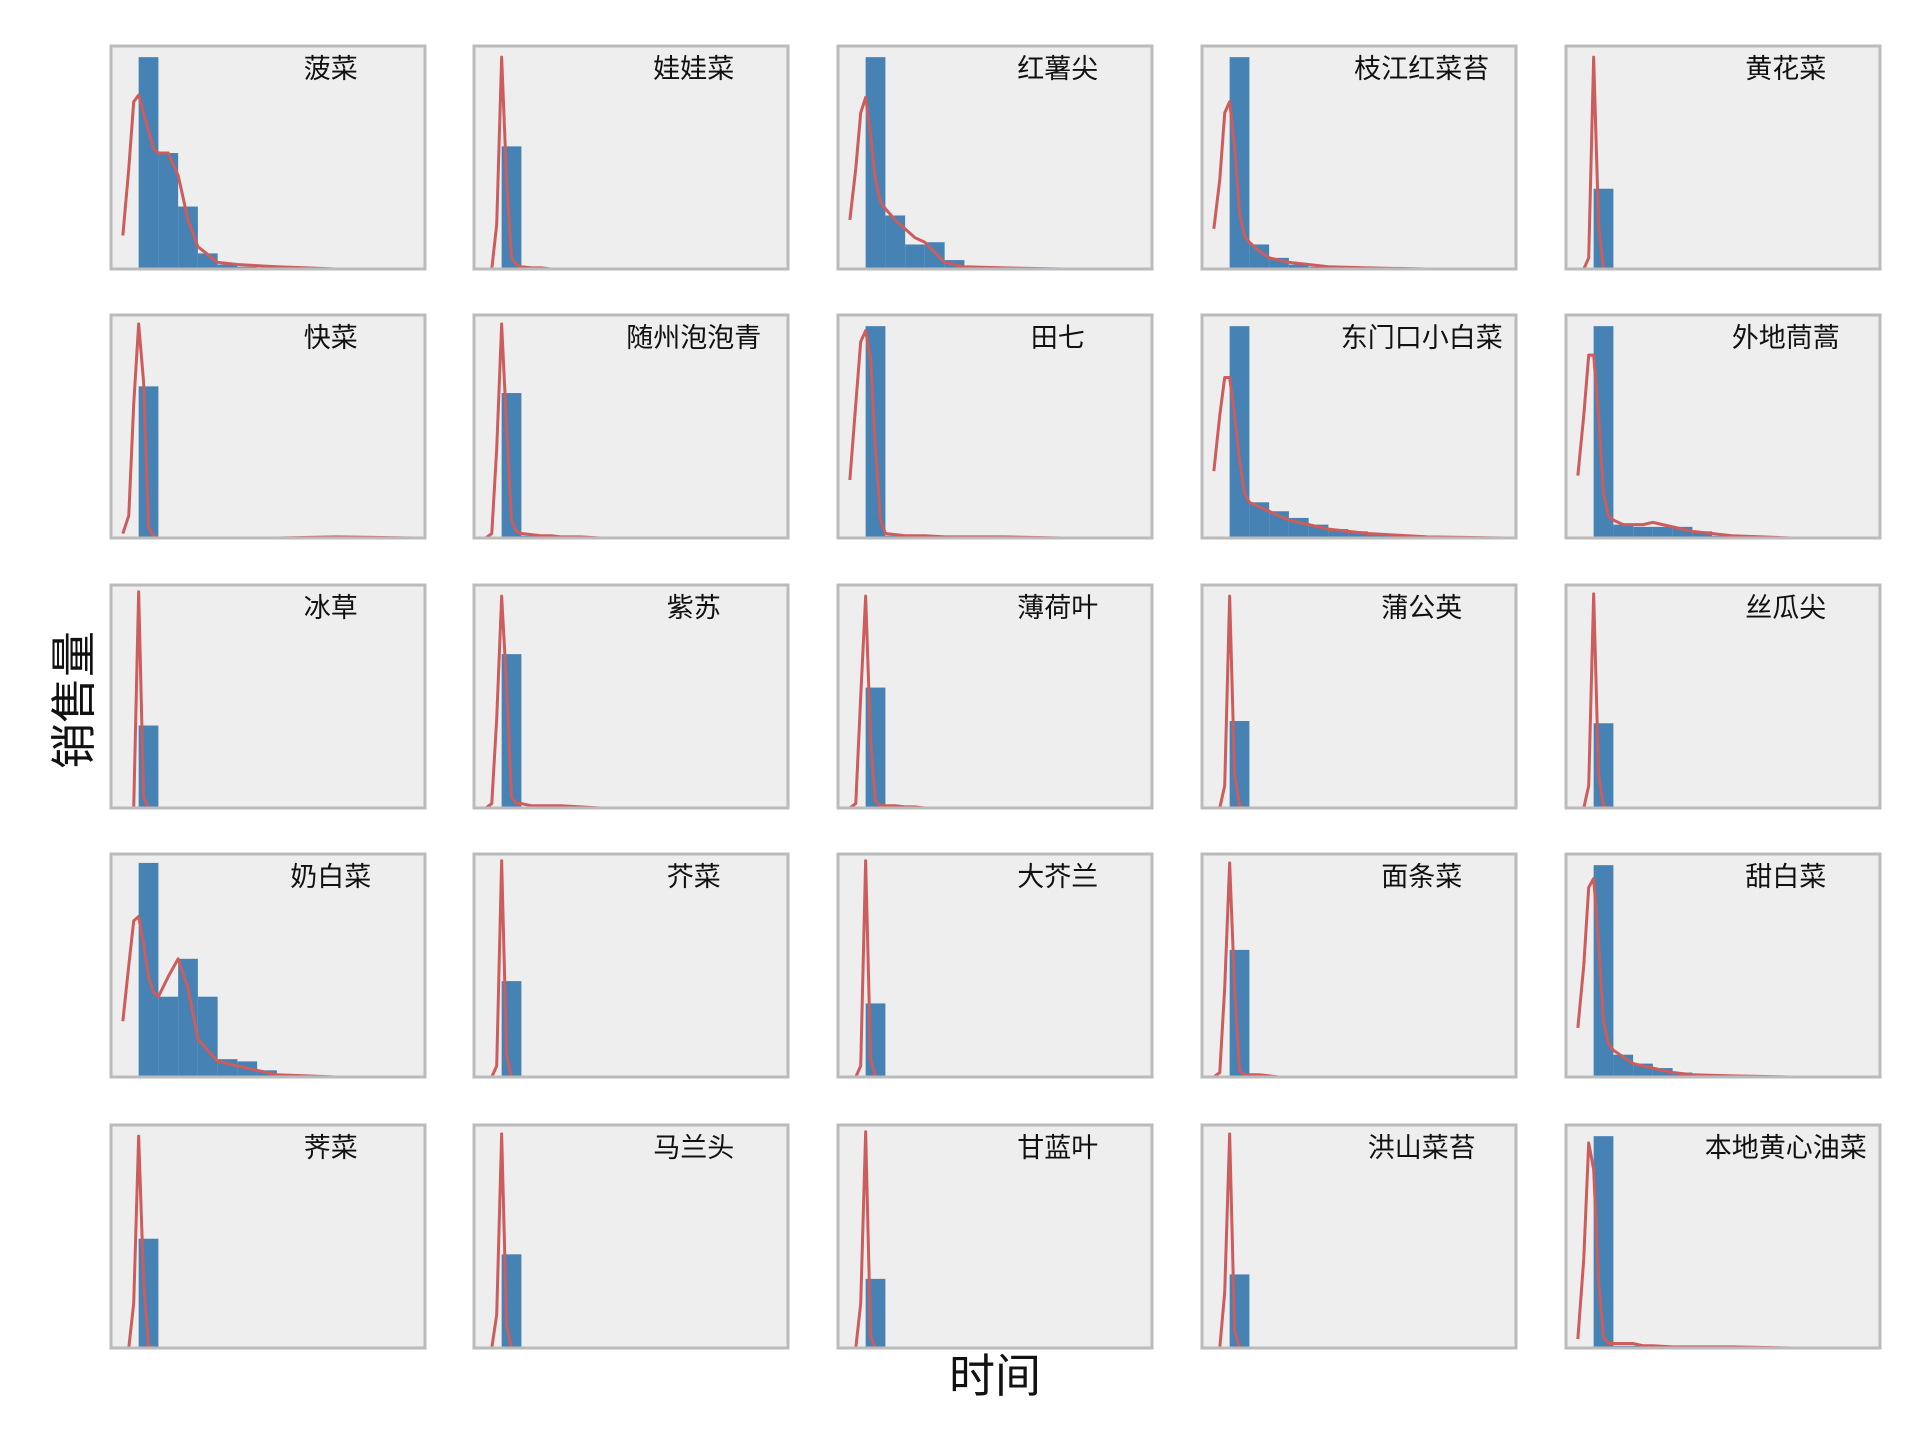 This screenshot has width=1920, height=1440. I want to click on subplot-title: 大芥兰, so click(1057, 877).